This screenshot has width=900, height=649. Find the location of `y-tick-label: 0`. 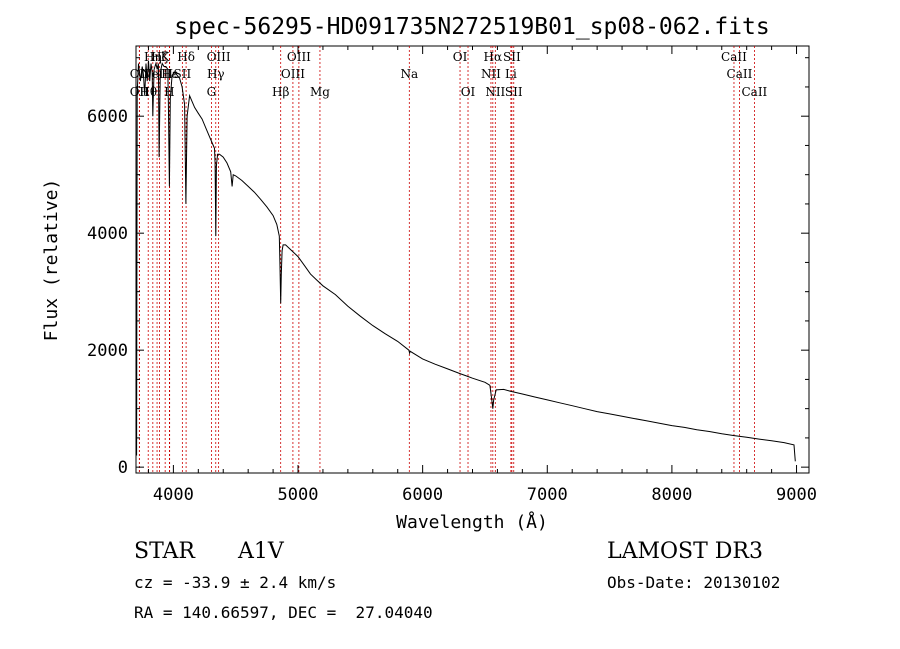

y-tick-label: 0 is located at coordinates (123, 468).